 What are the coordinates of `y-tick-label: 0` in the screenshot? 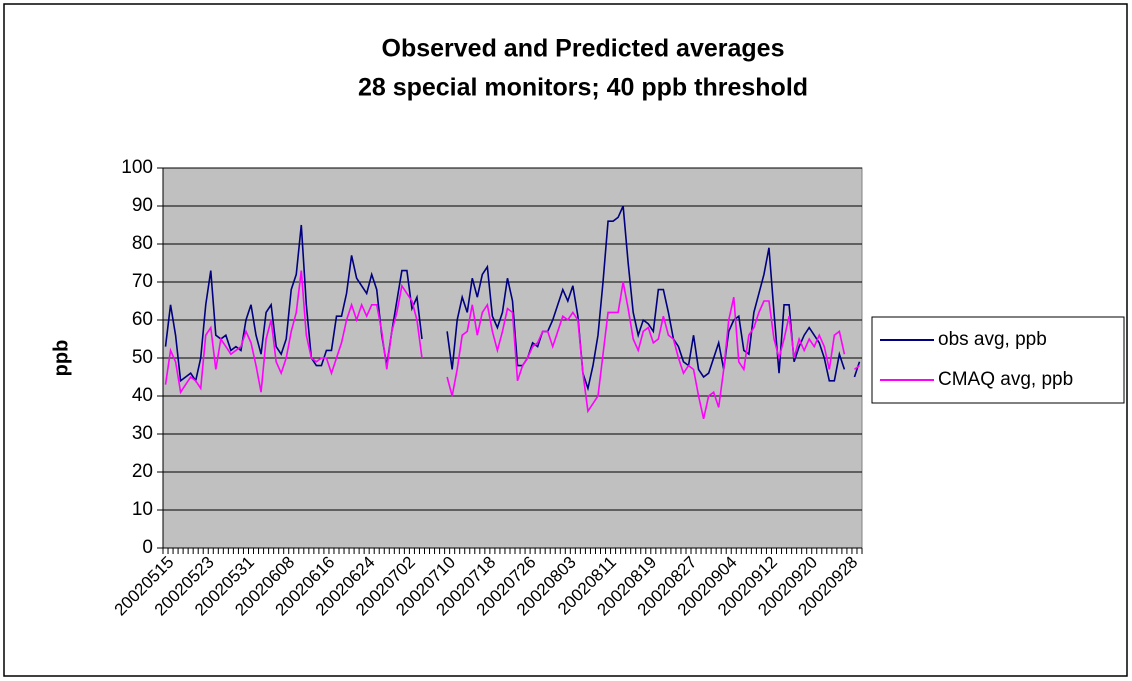 It's located at (147, 547).